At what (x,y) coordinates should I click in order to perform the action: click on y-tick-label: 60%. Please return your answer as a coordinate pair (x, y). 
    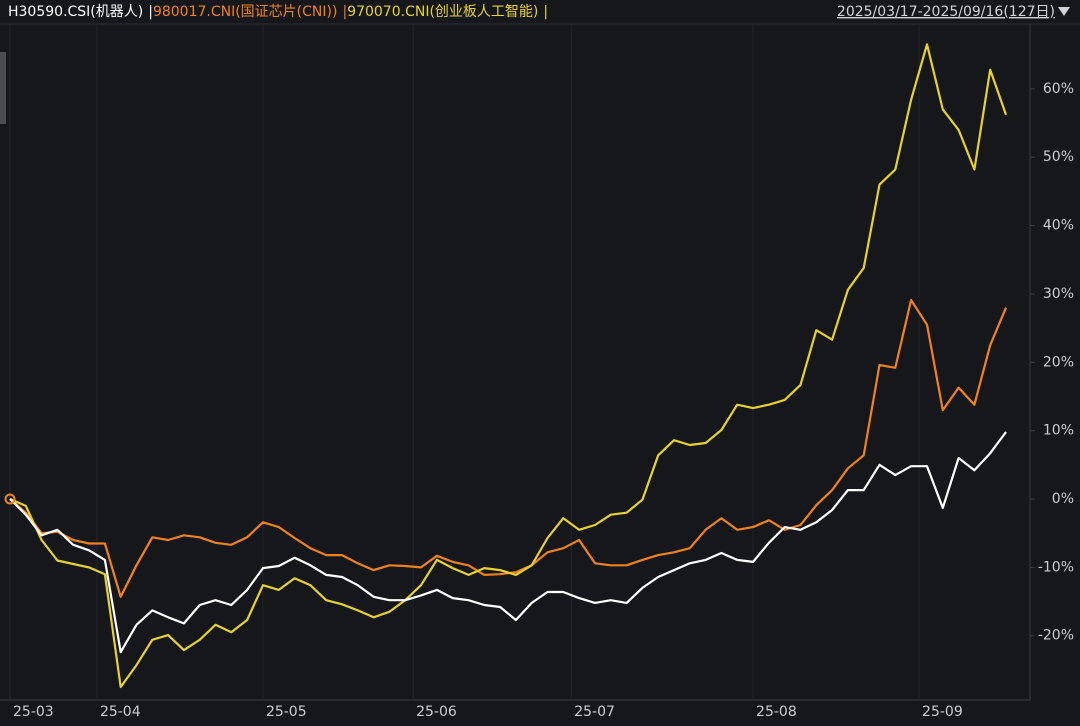
    Looking at the image, I should click on (1058, 89).